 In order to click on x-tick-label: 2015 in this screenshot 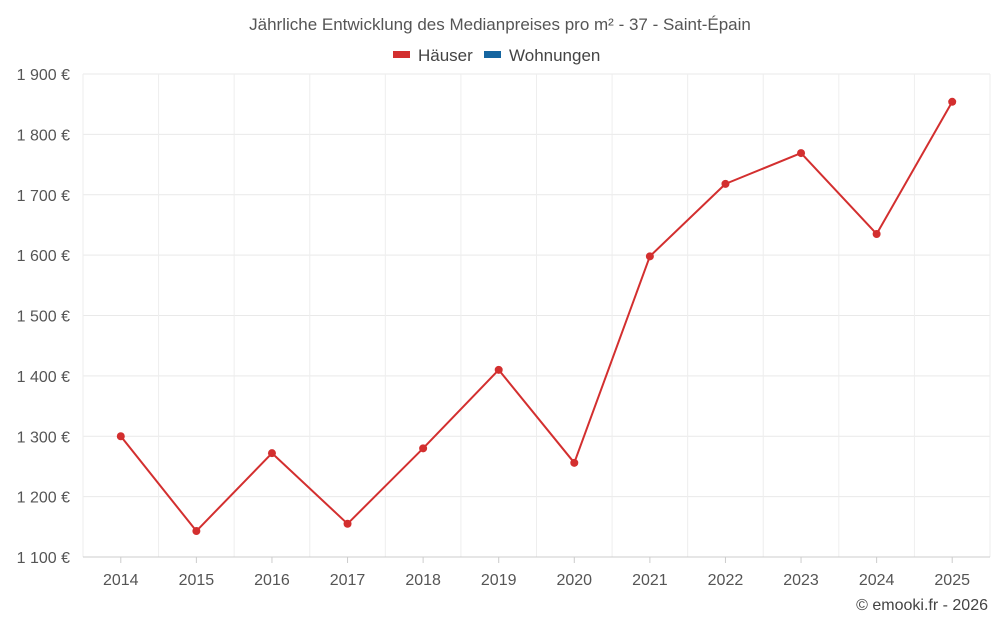, I will do `click(197, 580)`.